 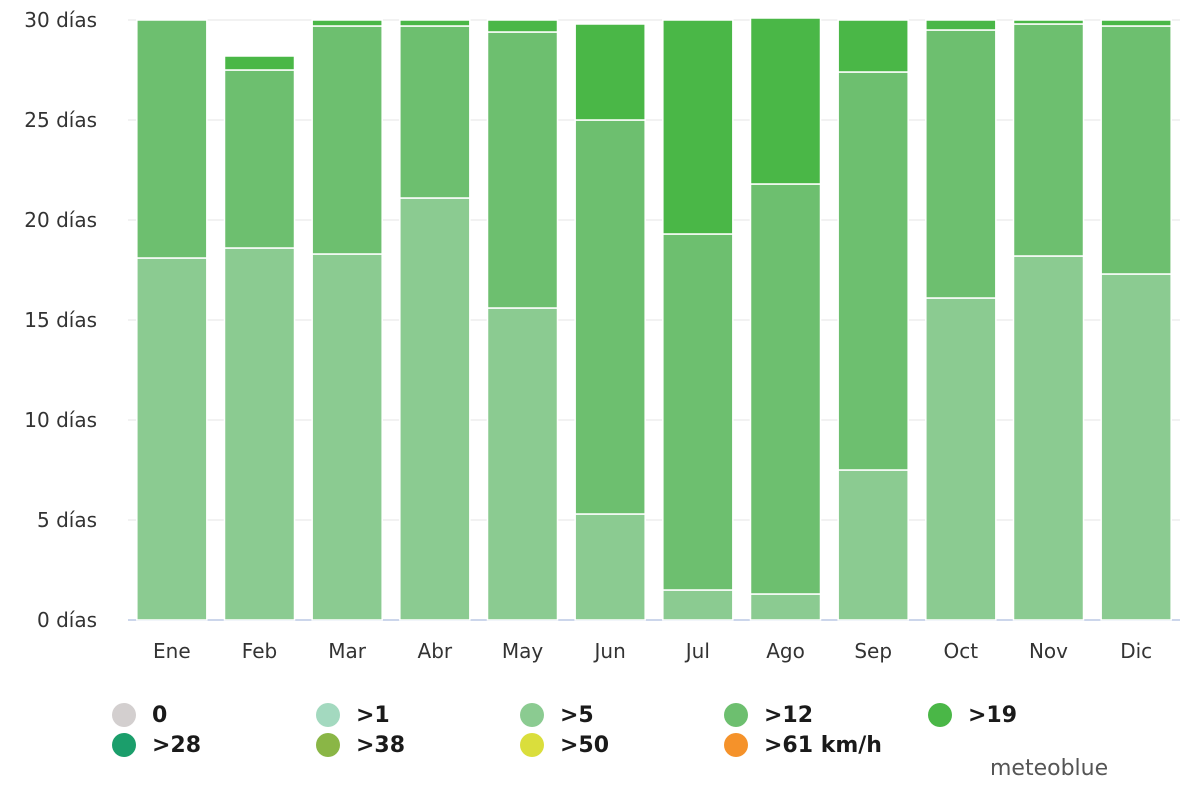 I want to click on bar-stack-feb, so click(x=259, y=338).